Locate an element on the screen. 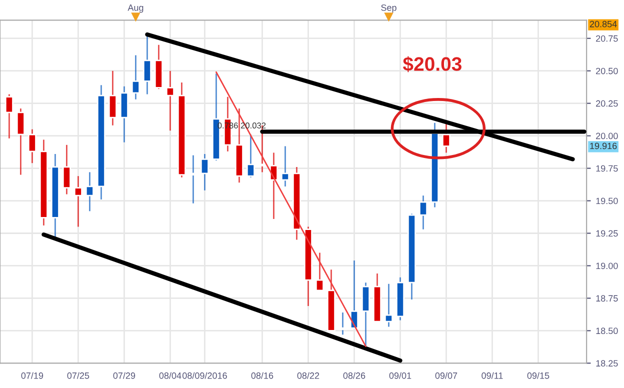 The height and width of the screenshot is (388, 624). text: Aug is located at coordinates (136, 8).